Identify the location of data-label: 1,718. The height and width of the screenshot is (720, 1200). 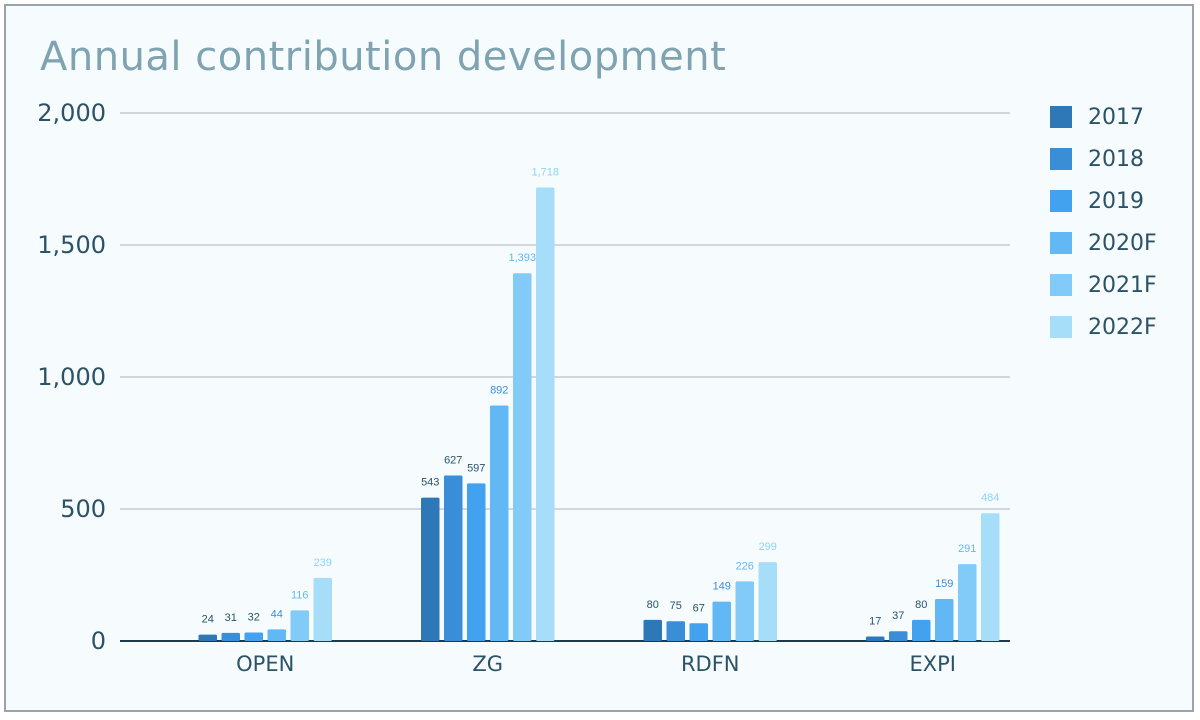
(545, 172).